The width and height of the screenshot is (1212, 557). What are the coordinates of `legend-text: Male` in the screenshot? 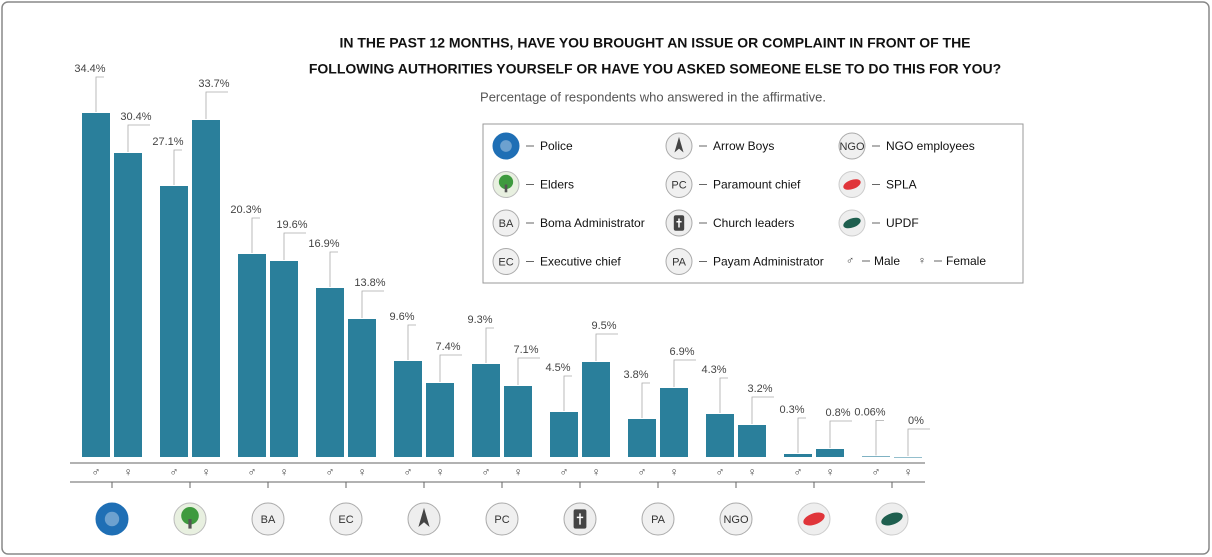 It's located at (887, 261).